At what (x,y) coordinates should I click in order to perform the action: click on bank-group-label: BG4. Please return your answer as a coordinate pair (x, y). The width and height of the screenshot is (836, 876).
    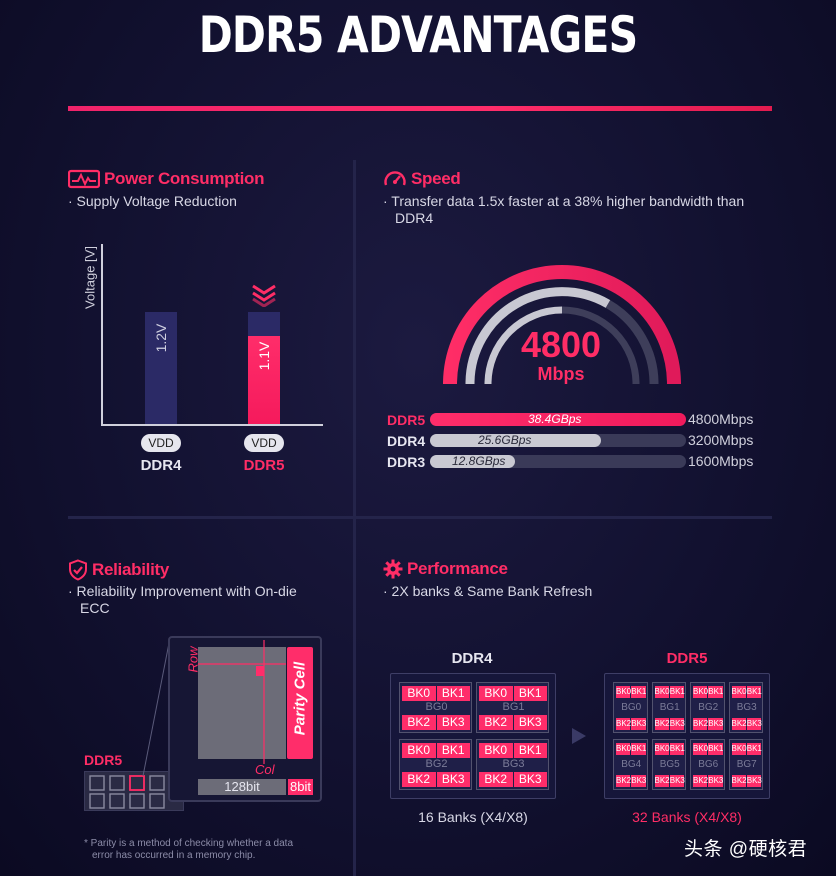
    Looking at the image, I should click on (631, 764).